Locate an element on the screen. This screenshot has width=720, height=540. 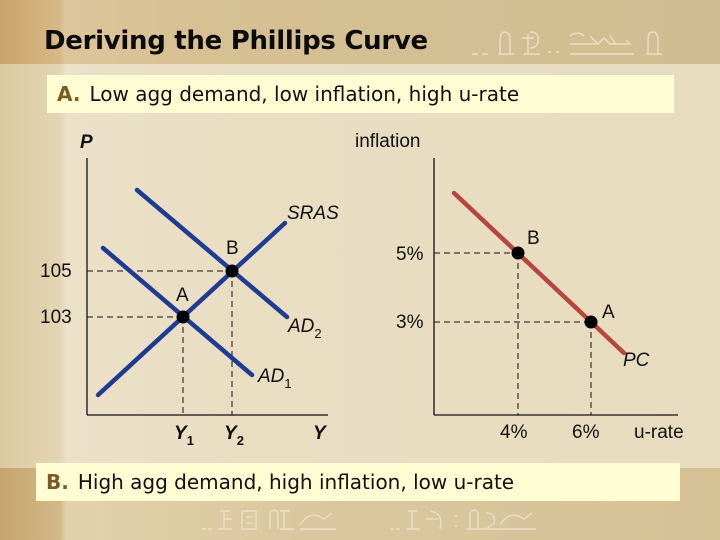
point-b-marker is located at coordinates (232, 271).